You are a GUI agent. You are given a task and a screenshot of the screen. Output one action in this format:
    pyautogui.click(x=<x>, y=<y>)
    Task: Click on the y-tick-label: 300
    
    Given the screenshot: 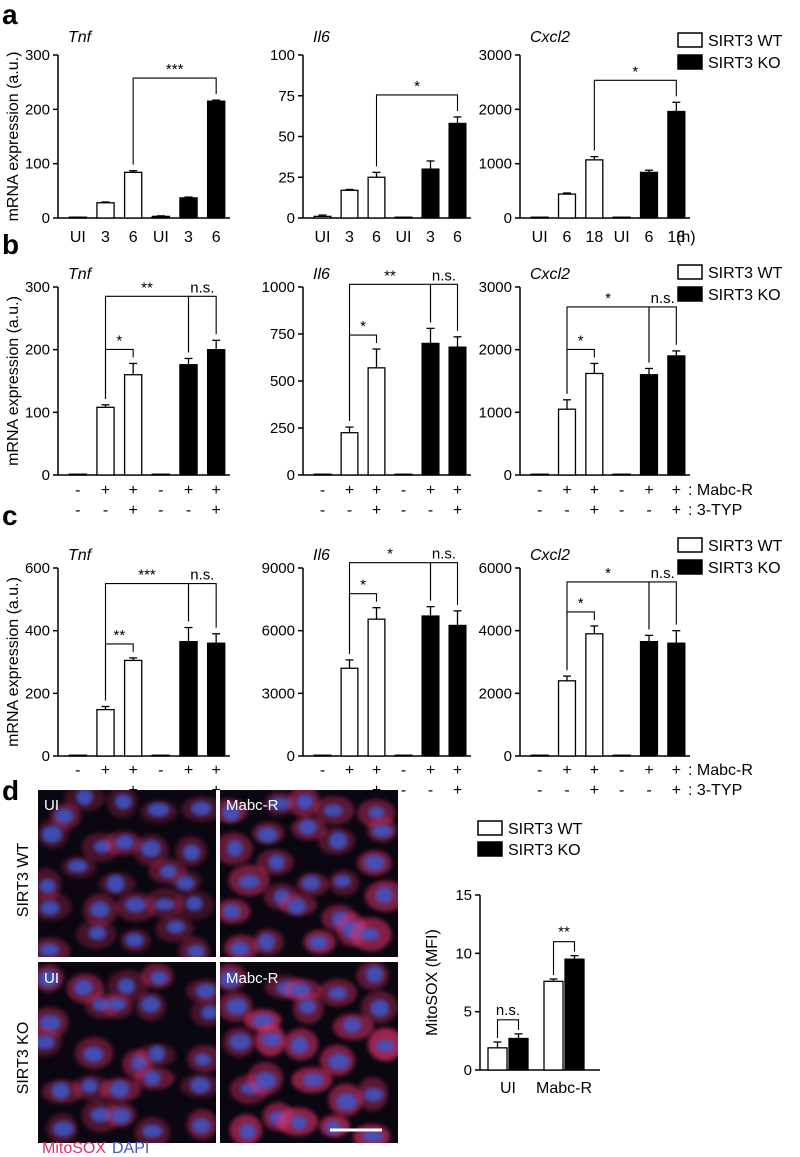 What is the action you would take?
    pyautogui.click(x=37, y=55)
    